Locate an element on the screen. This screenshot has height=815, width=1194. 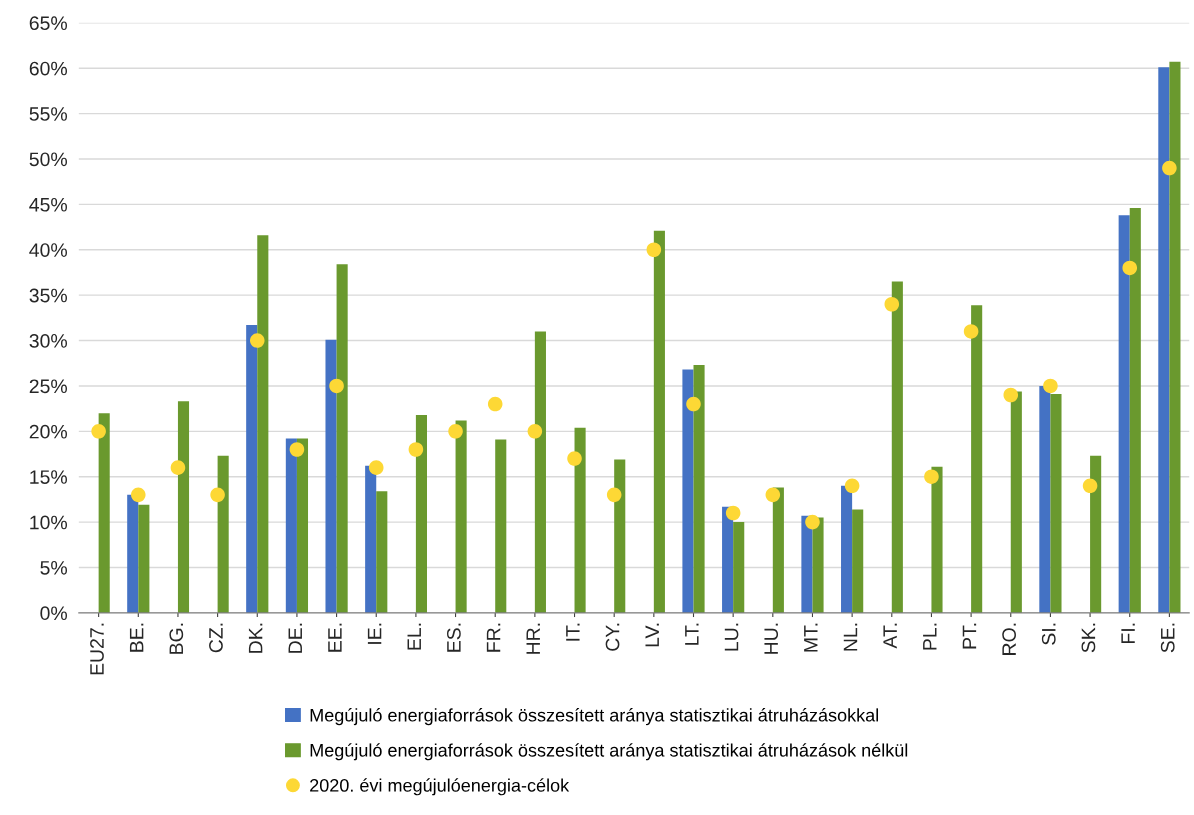
x-tick-label: CZ. is located at coordinates (216, 638).